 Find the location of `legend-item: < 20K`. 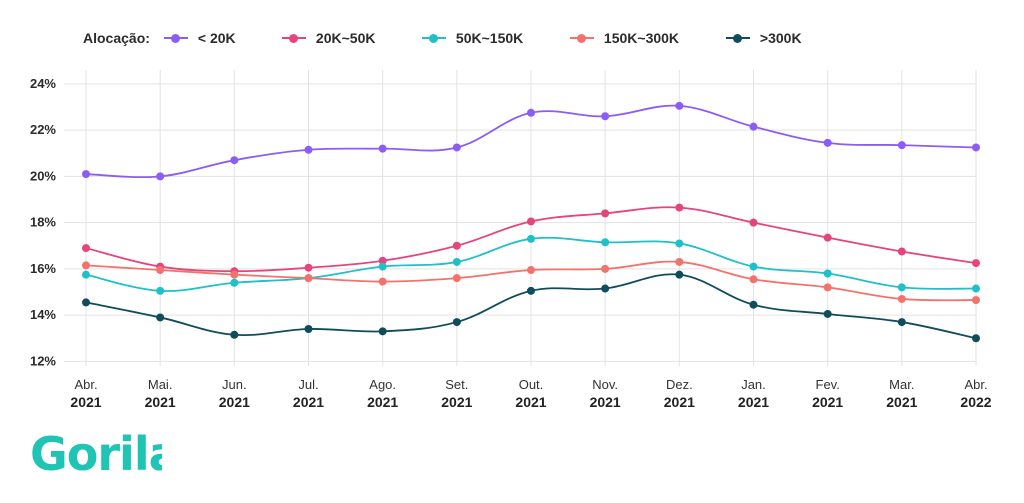

legend-item: < 20K is located at coordinates (222, 38).